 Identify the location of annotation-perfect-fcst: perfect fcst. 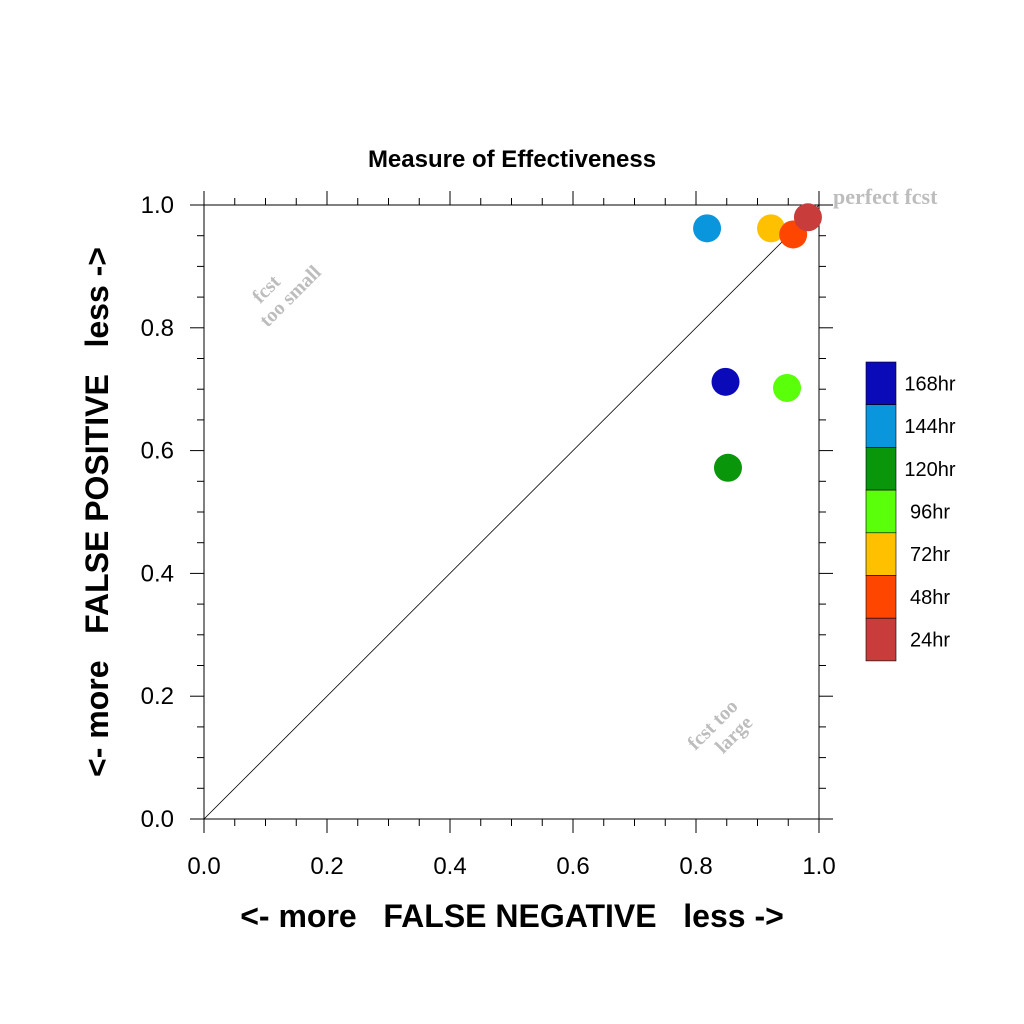
(885, 196).